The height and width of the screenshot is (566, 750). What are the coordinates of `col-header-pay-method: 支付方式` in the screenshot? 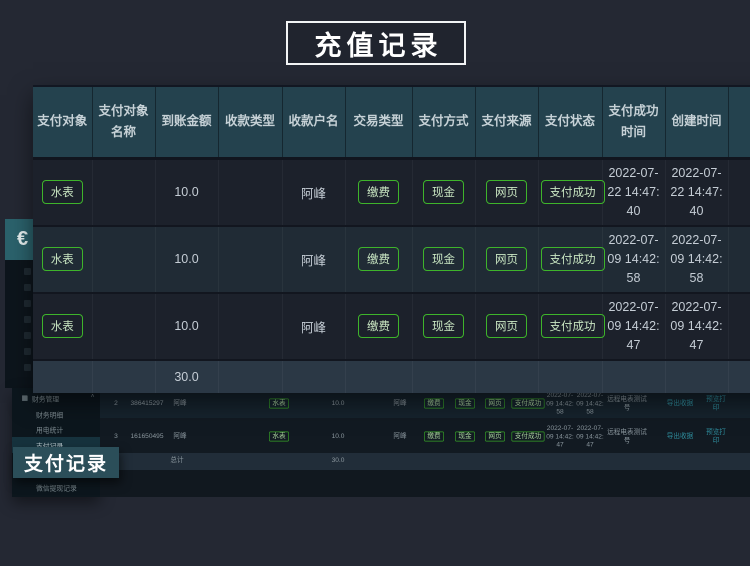 It's located at (444, 122).